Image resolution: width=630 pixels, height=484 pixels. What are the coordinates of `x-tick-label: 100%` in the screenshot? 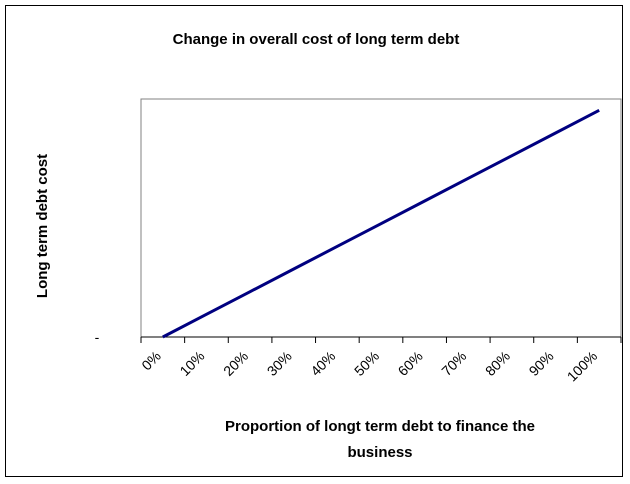 It's located at (582, 366).